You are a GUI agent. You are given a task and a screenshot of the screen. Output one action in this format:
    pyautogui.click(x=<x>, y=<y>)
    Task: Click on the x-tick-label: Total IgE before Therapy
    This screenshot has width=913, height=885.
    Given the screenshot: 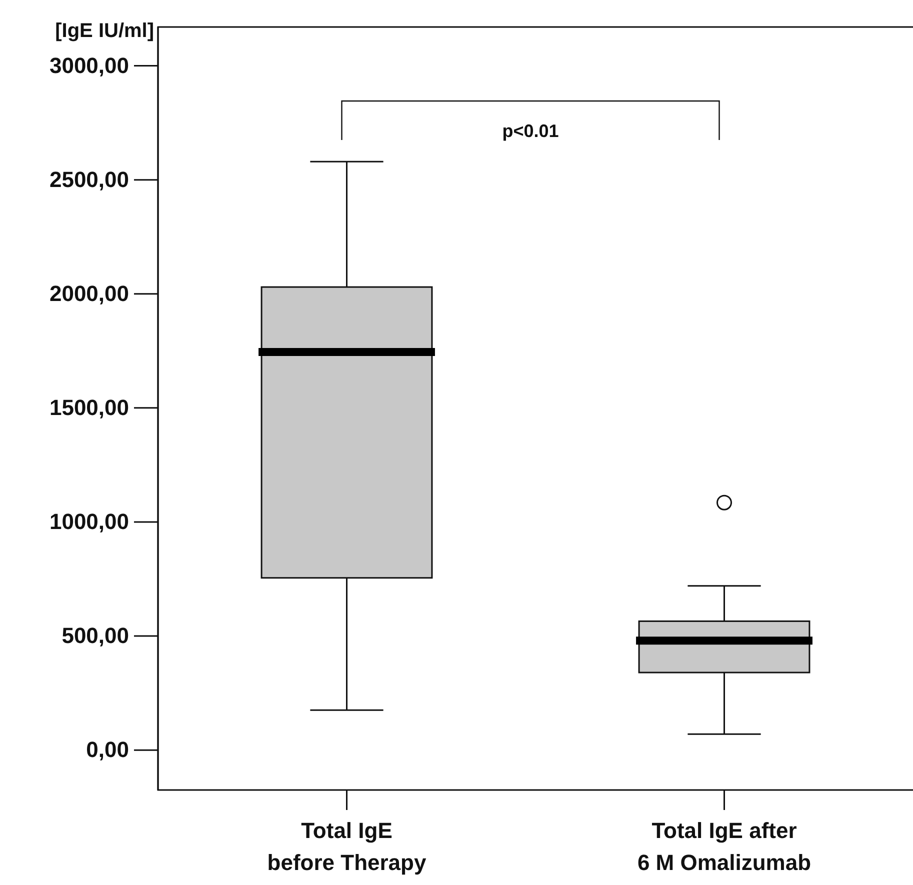 What is the action you would take?
    pyautogui.click(x=347, y=846)
    